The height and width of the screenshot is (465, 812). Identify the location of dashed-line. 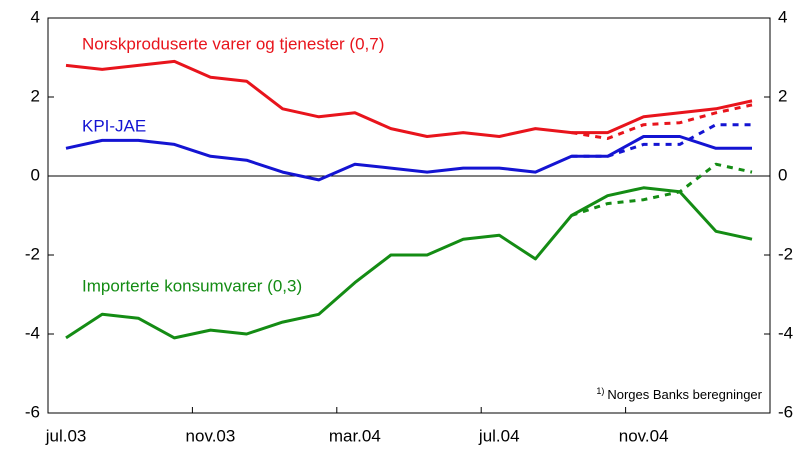
(661, 140).